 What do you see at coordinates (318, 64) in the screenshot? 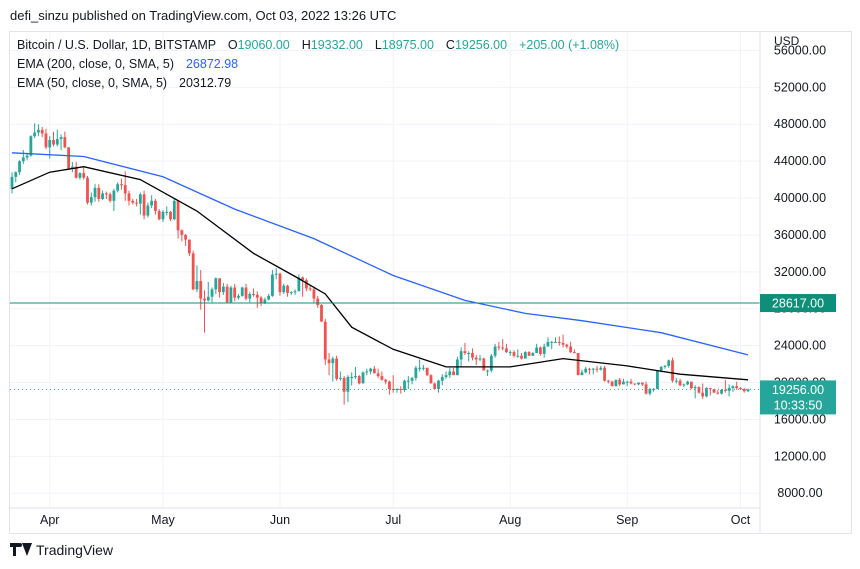
I see `ema200-row: EMA (200, close, 0, SMA, 5) 26872.98` at bounding box center [318, 64].